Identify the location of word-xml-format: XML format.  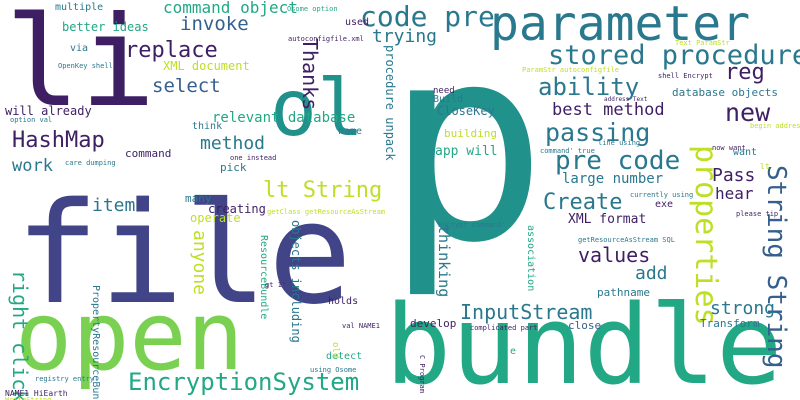
(607, 219).